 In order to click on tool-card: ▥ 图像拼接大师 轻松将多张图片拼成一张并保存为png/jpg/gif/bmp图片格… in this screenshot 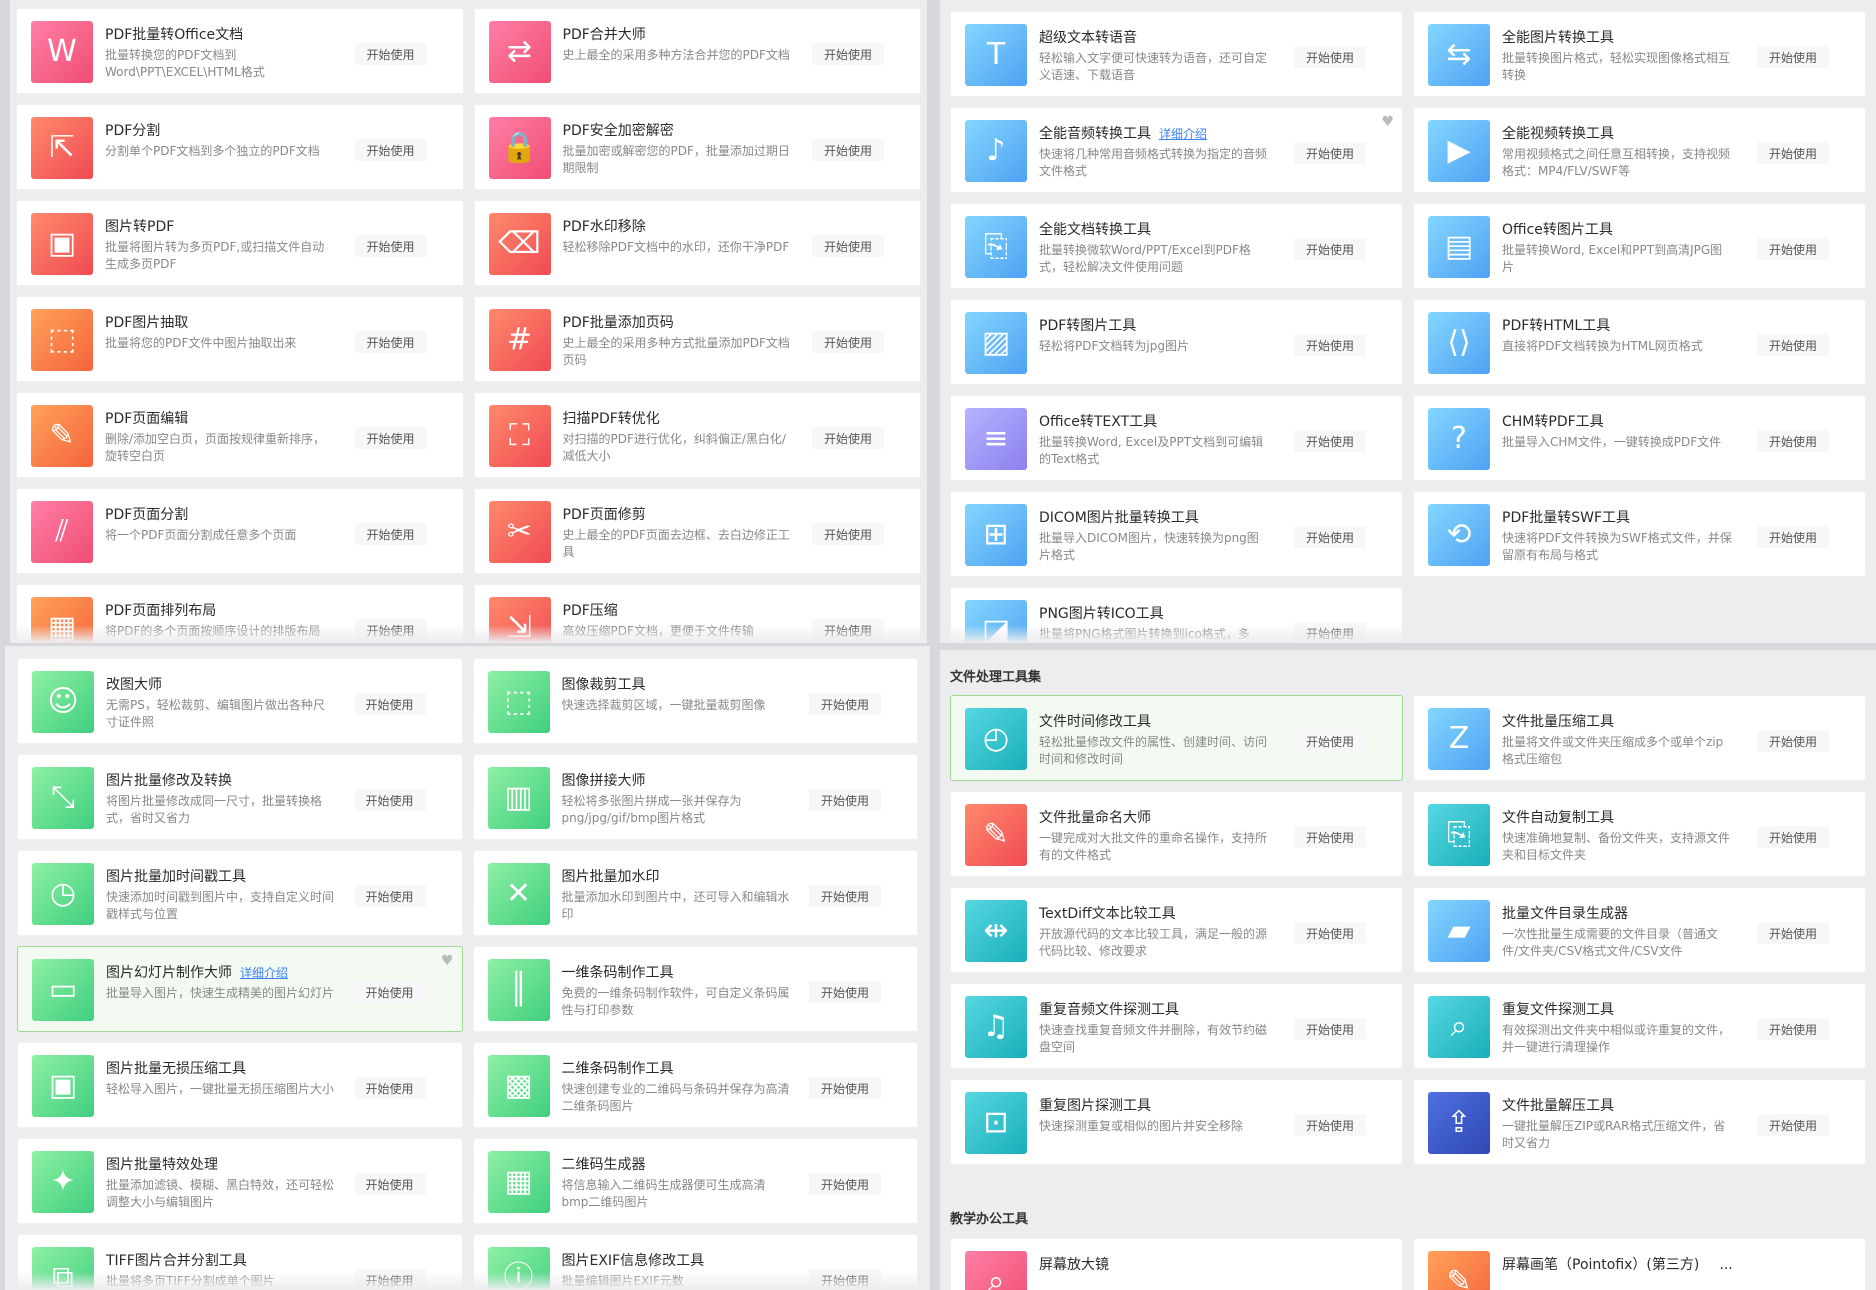, I will do `click(695, 797)`.